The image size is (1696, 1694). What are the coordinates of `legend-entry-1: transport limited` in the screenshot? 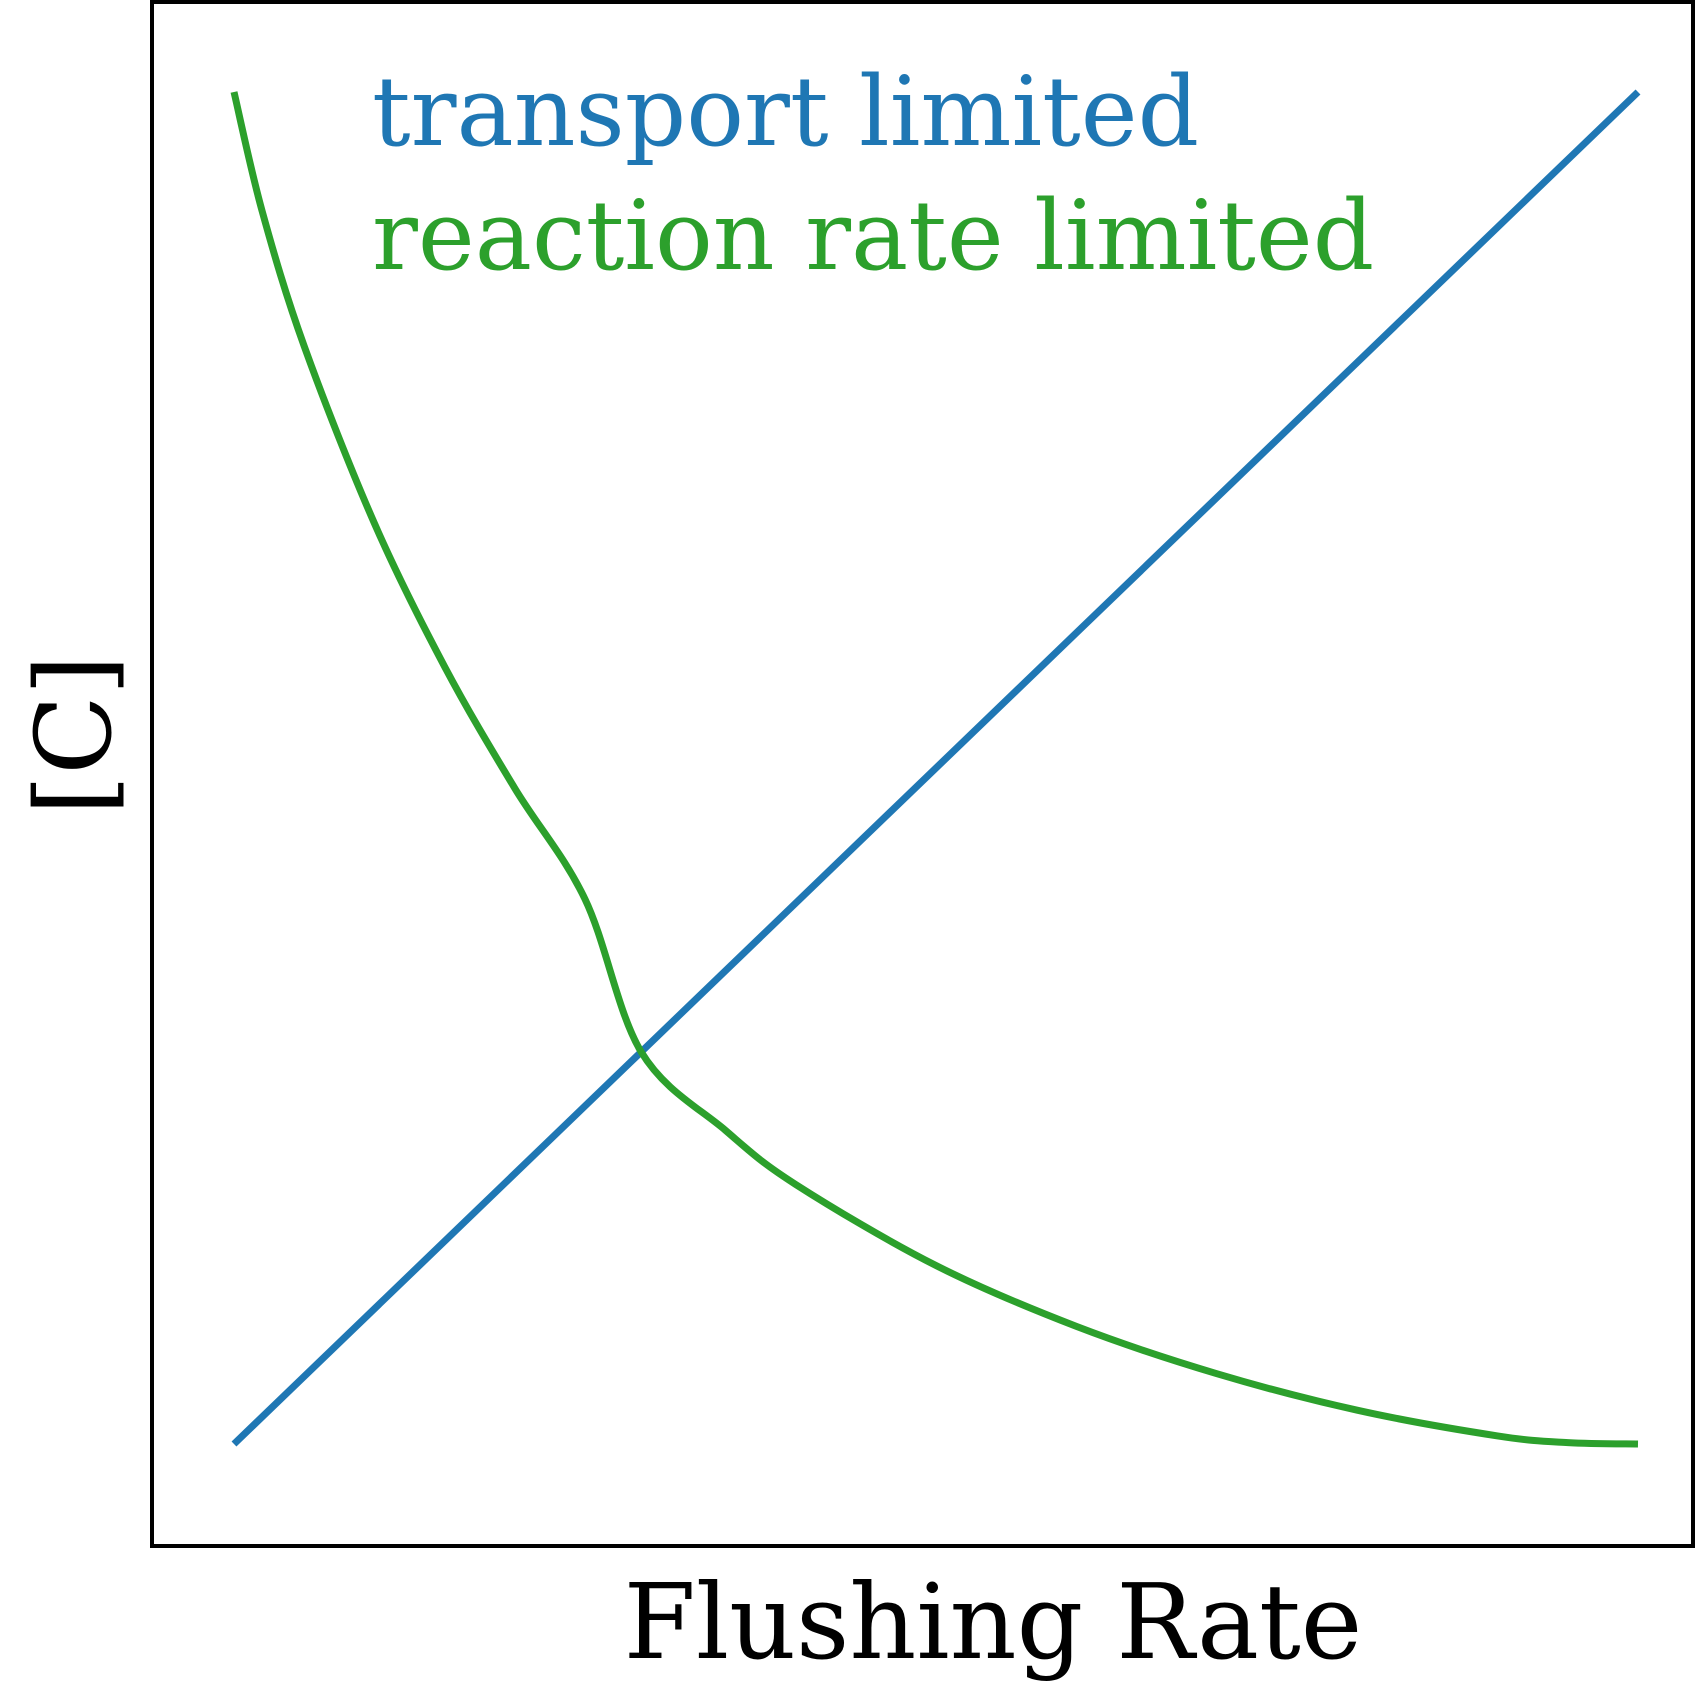 It's located at (785, 112).